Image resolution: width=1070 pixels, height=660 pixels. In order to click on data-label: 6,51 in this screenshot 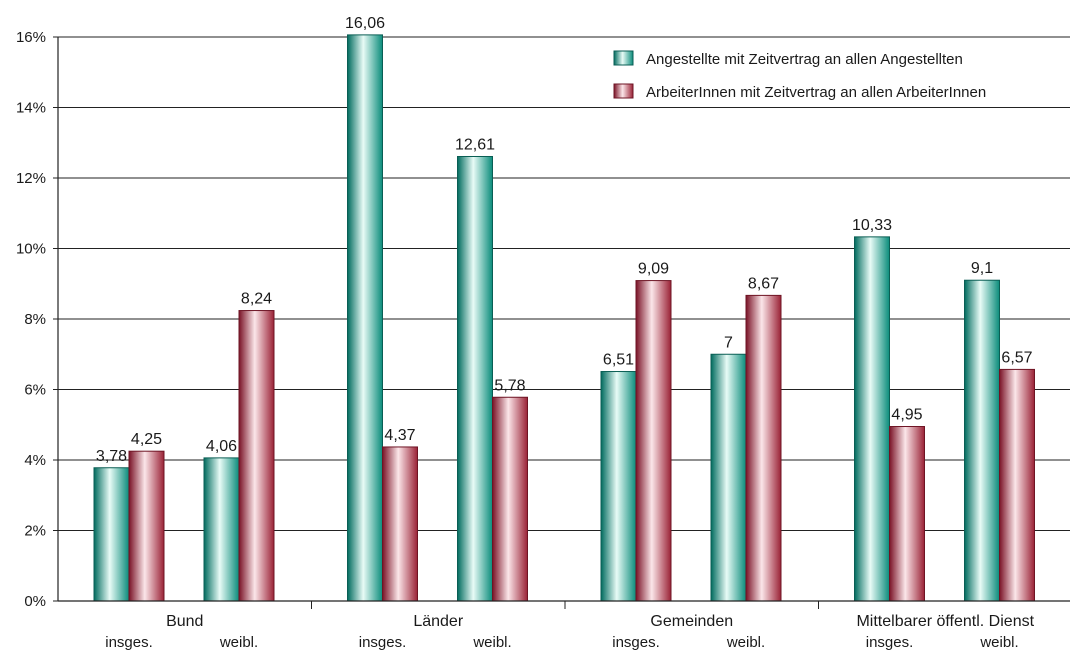, I will do `click(618, 360)`.